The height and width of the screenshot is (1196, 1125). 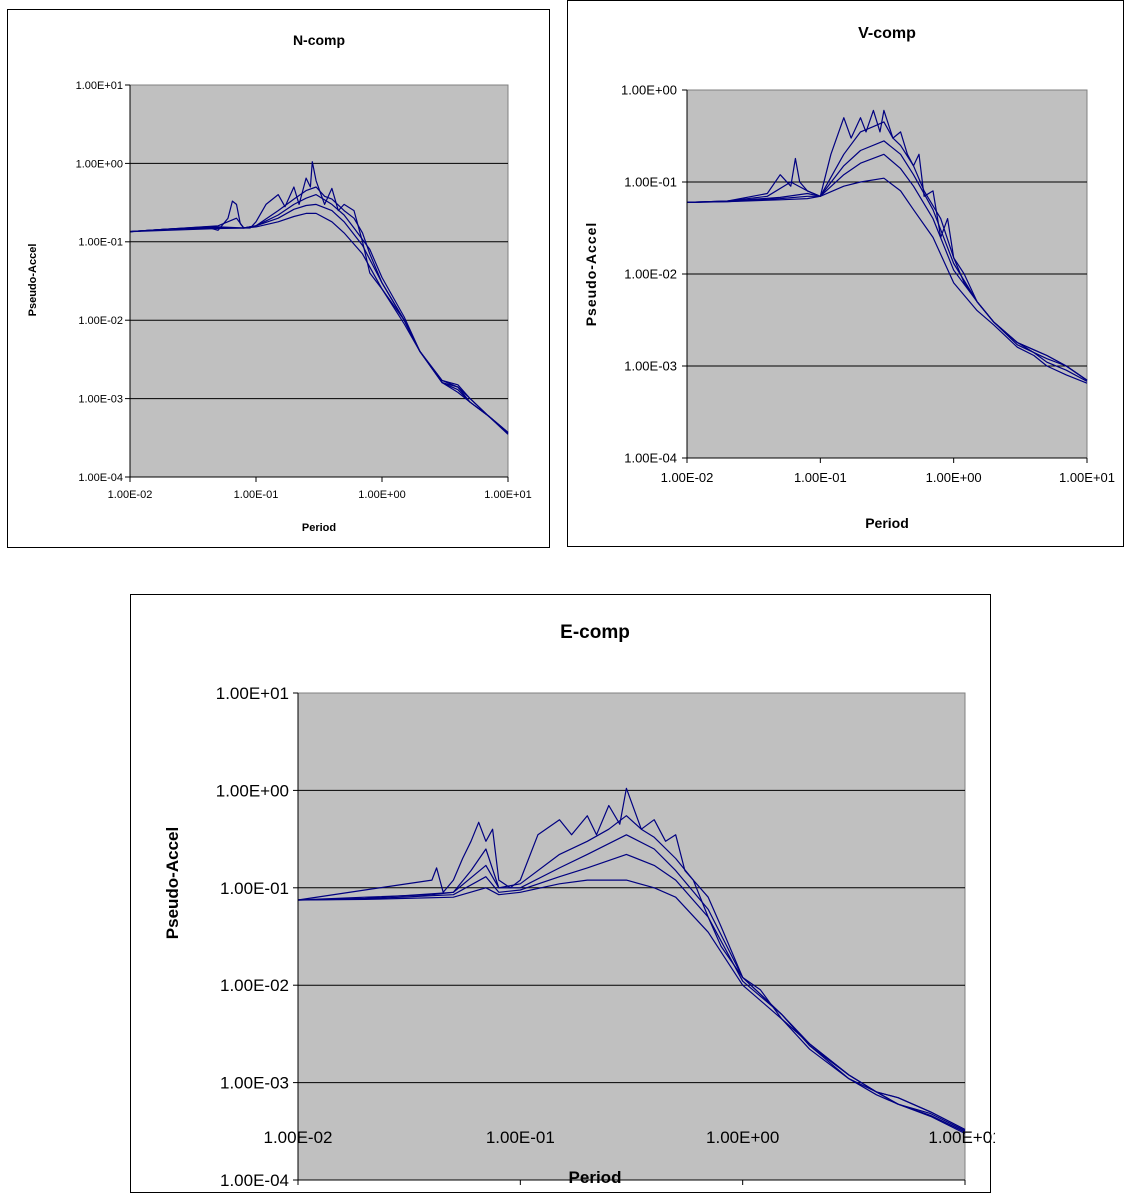 I want to click on chart-title: N-comp, so click(x=319, y=40).